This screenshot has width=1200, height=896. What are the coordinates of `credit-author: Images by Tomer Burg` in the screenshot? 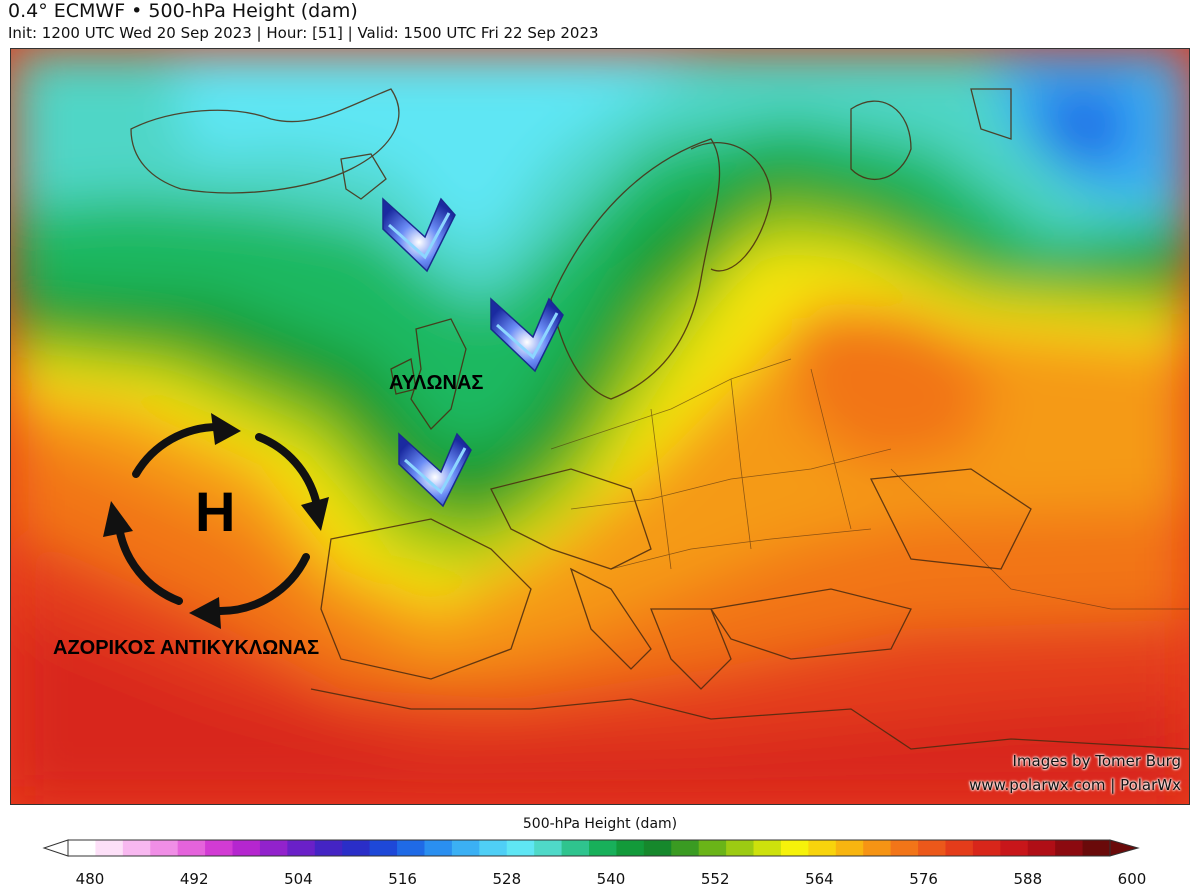 It's located at (1096, 761).